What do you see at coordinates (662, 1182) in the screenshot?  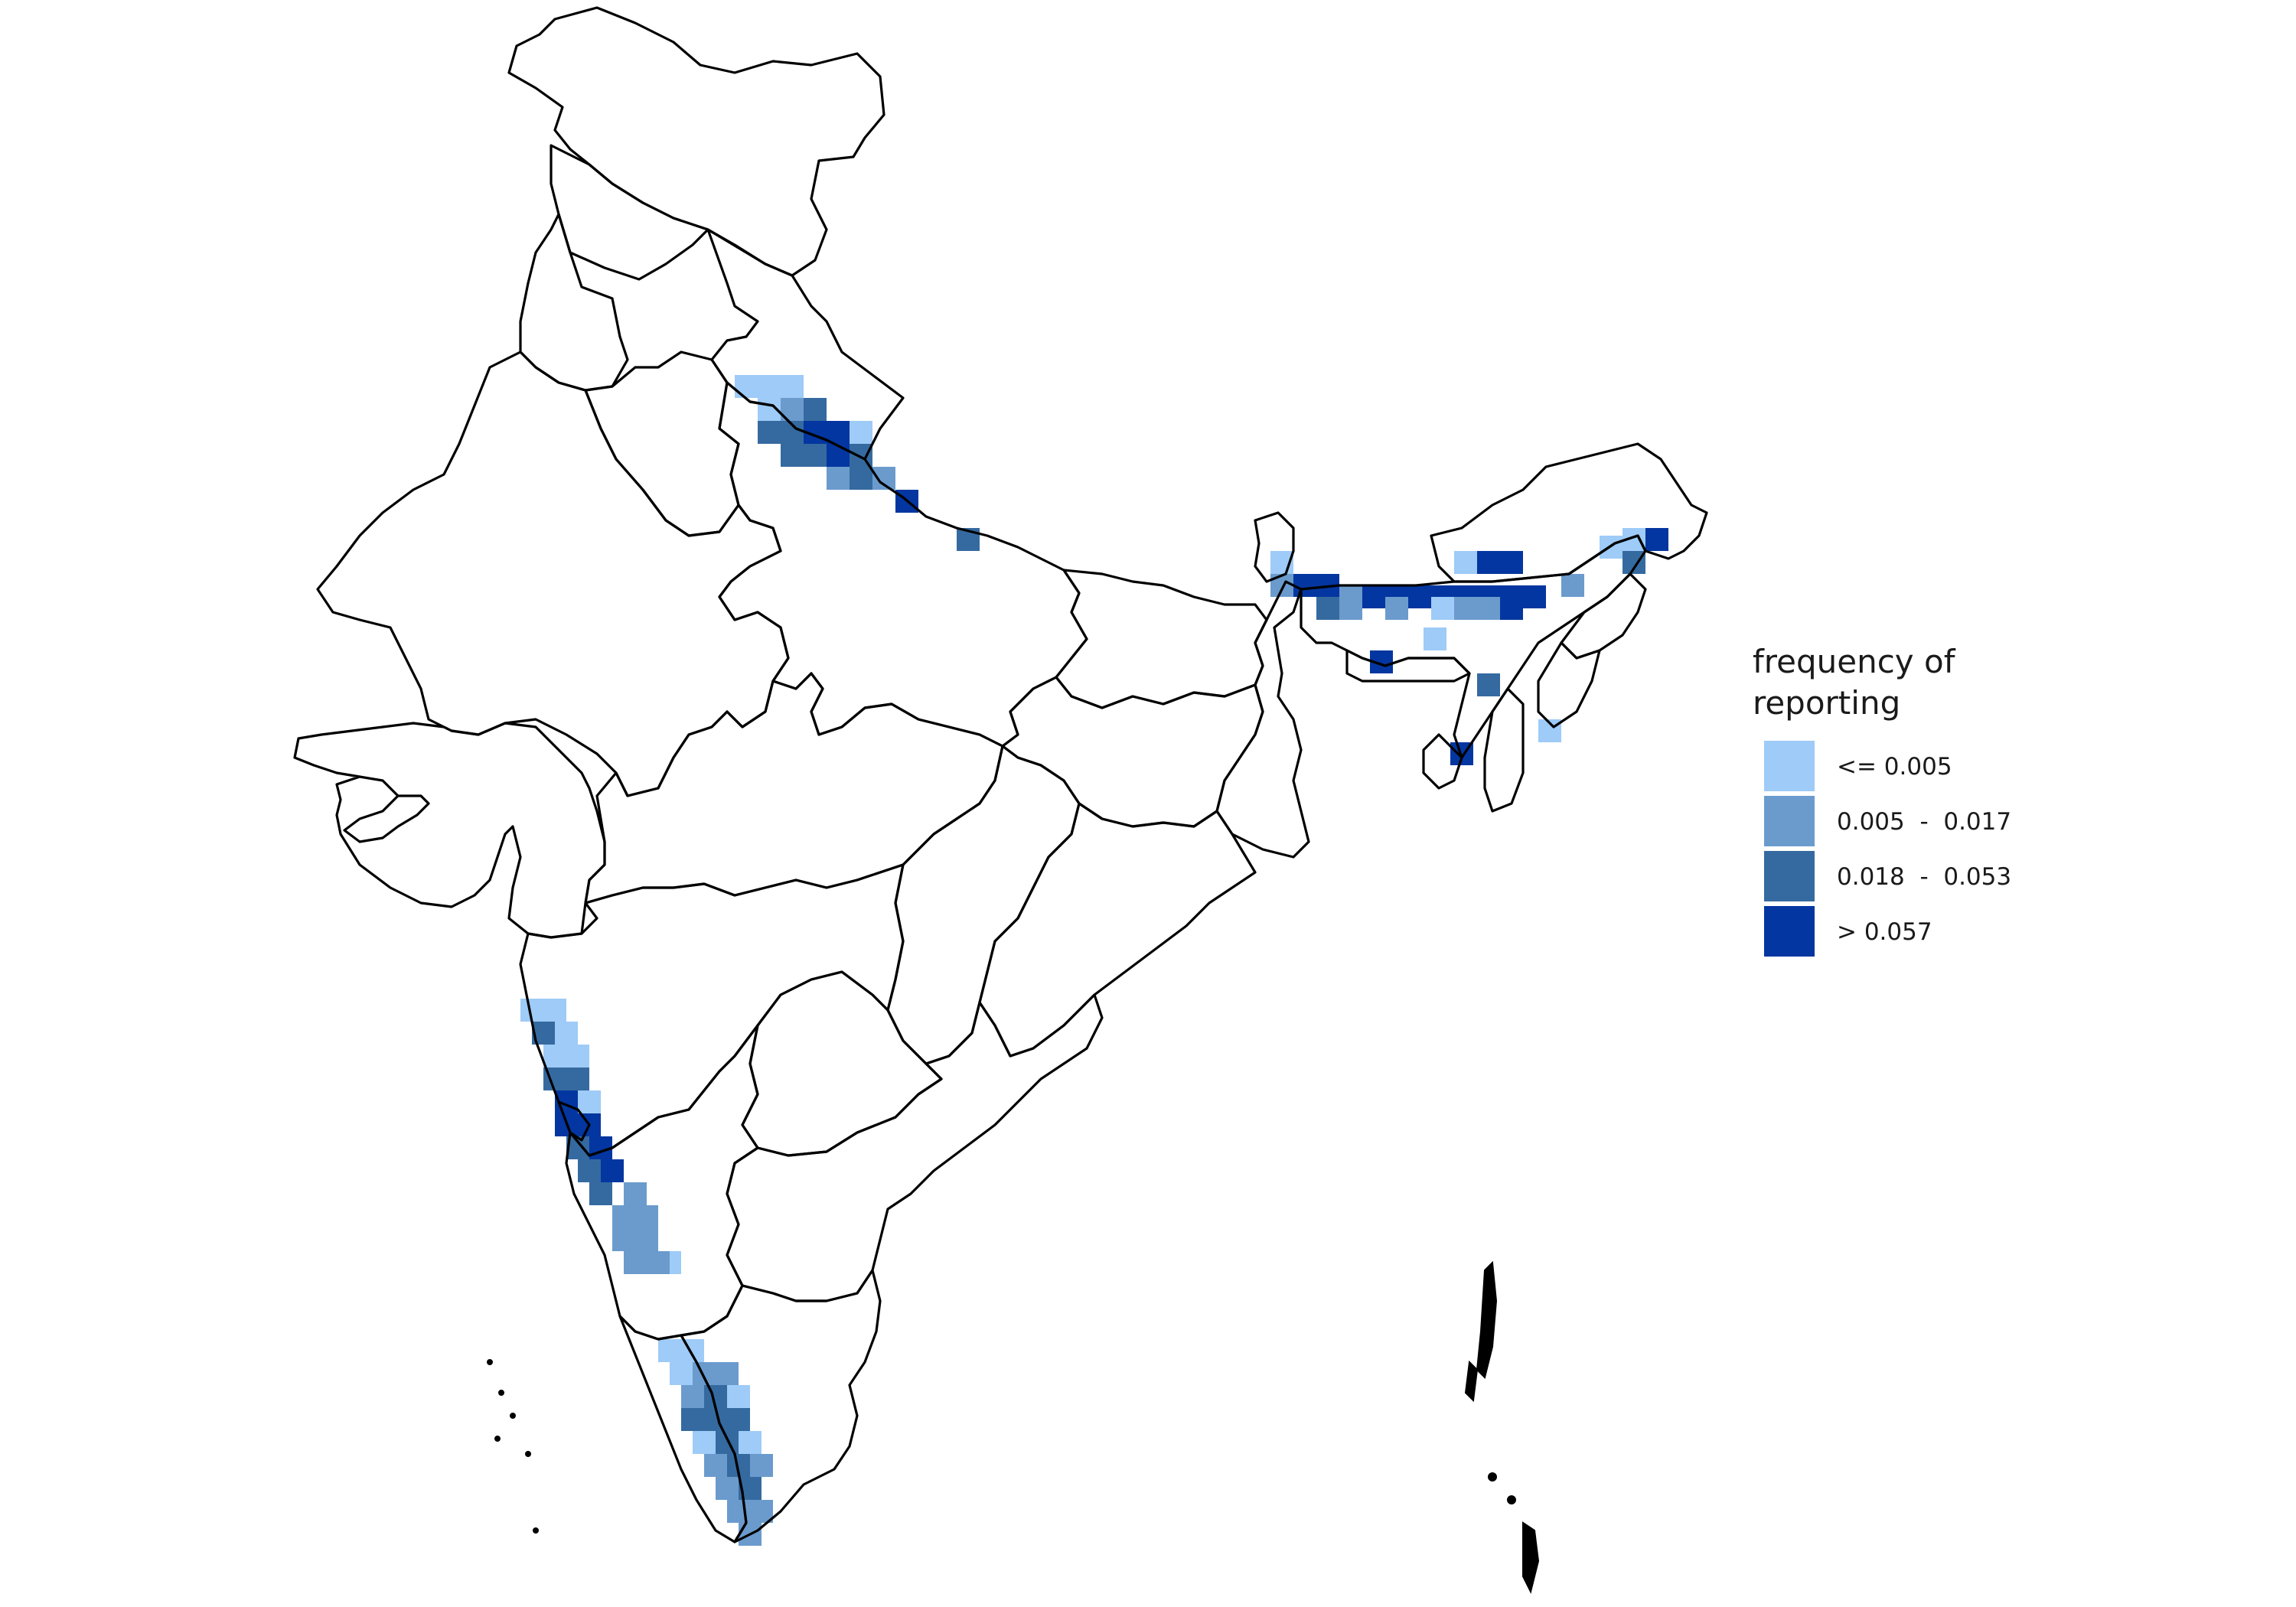 I see `state-boundary-karnataka` at bounding box center [662, 1182].